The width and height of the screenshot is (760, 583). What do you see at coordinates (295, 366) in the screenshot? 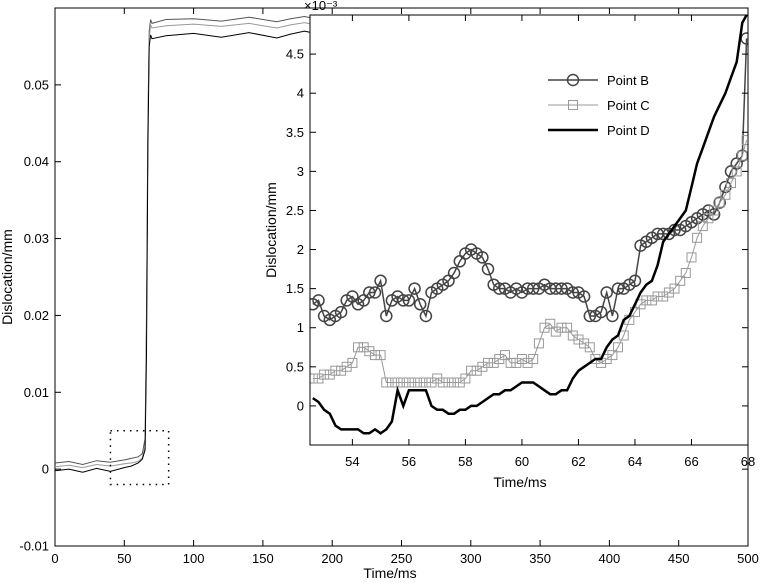
I see `inset-y-tick-label: 0.5` at bounding box center [295, 366].